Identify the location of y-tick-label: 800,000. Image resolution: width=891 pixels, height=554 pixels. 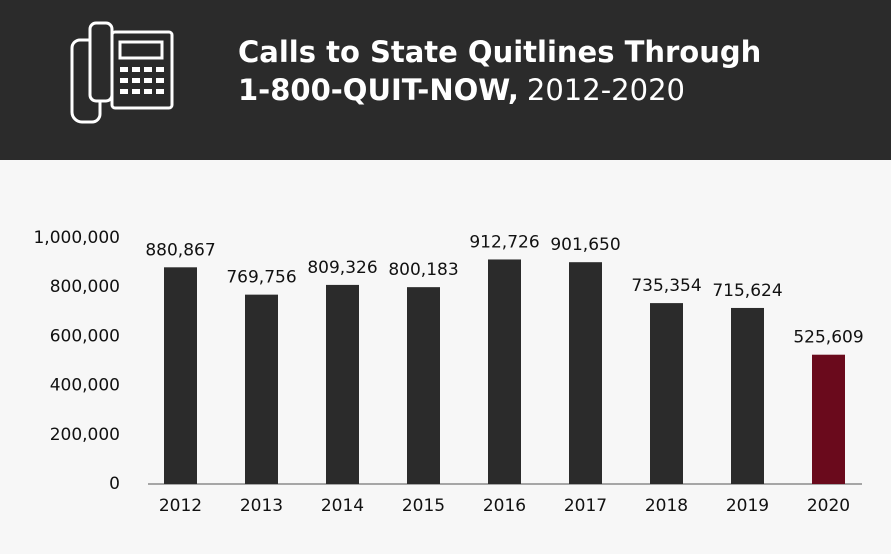
(85, 287).